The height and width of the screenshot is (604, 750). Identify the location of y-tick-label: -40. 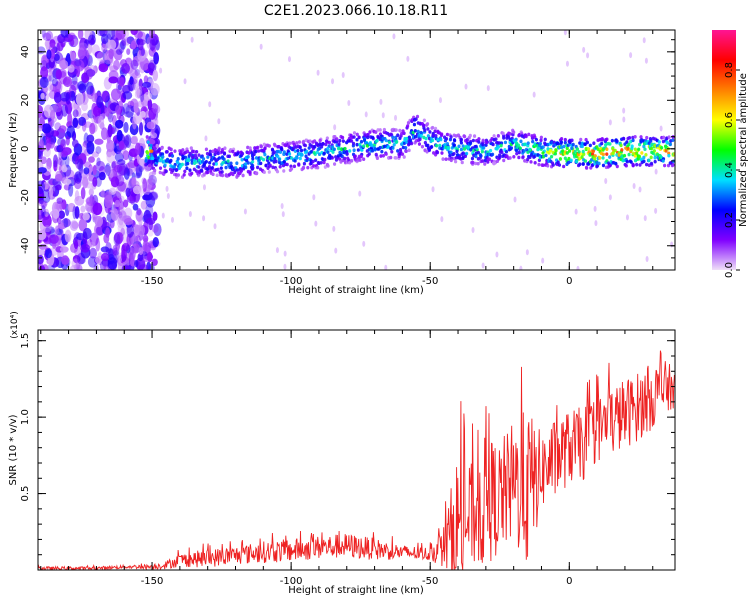
(25, 246).